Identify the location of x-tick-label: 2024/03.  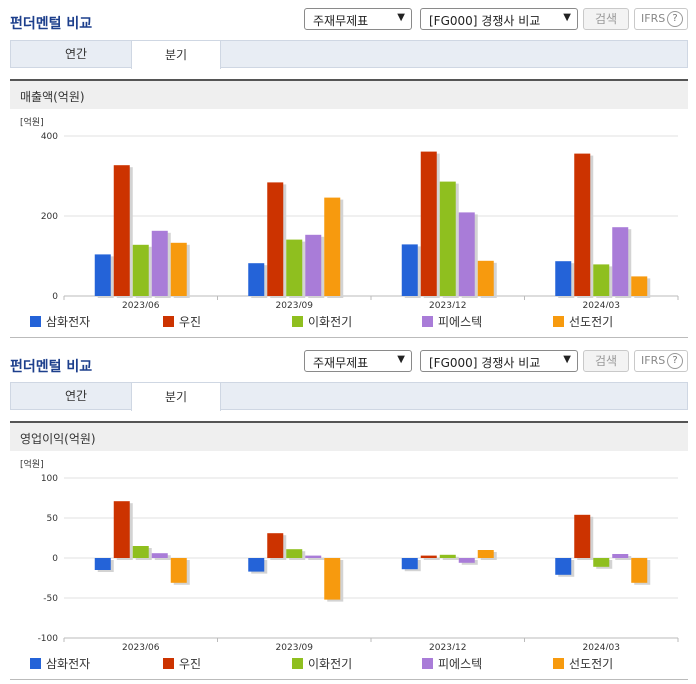
(601, 646).